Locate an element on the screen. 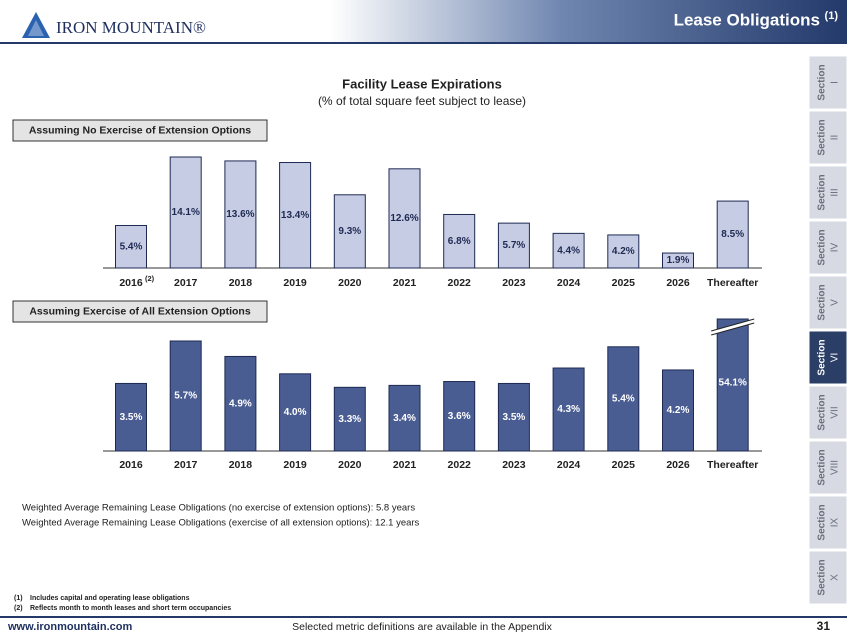 The height and width of the screenshot is (635, 847). section-tab-label: Section VIII is located at coordinates (829, 467).